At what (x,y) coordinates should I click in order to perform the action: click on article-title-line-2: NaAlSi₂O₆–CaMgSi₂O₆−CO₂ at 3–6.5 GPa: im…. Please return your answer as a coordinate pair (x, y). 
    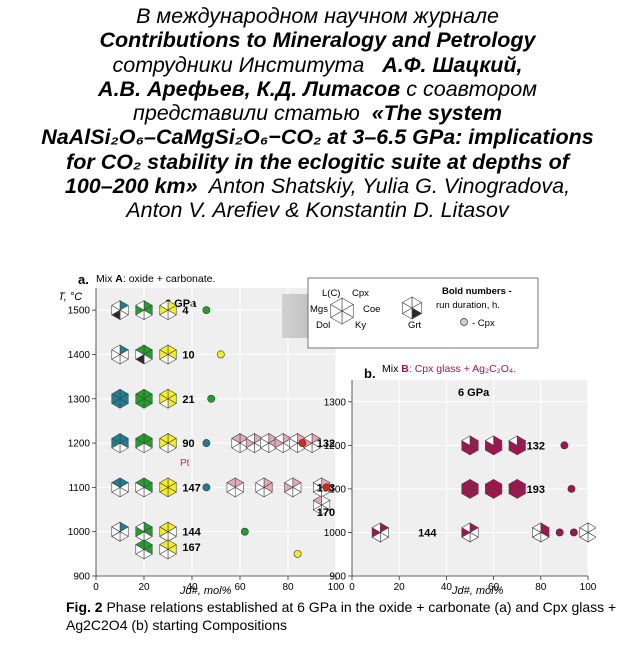
    Looking at the image, I should click on (317, 137).